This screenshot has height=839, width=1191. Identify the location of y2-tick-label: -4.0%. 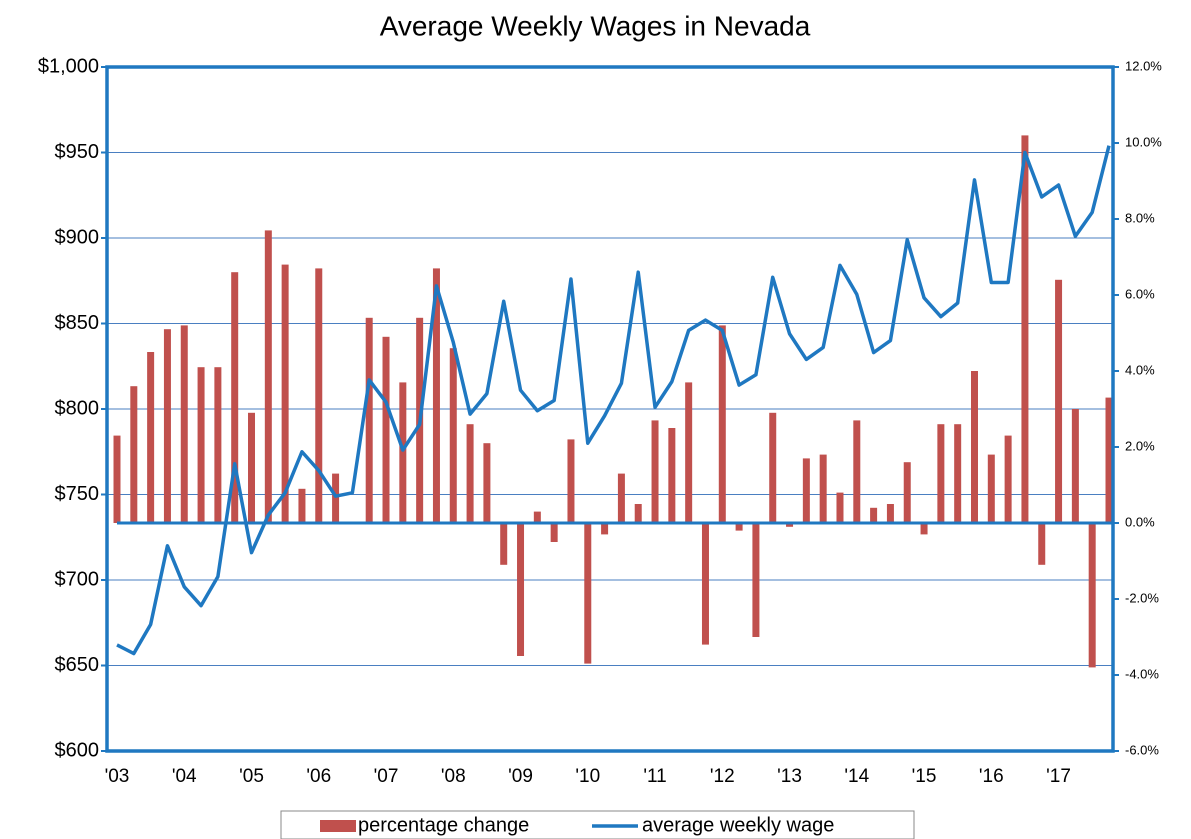
(1142, 673).